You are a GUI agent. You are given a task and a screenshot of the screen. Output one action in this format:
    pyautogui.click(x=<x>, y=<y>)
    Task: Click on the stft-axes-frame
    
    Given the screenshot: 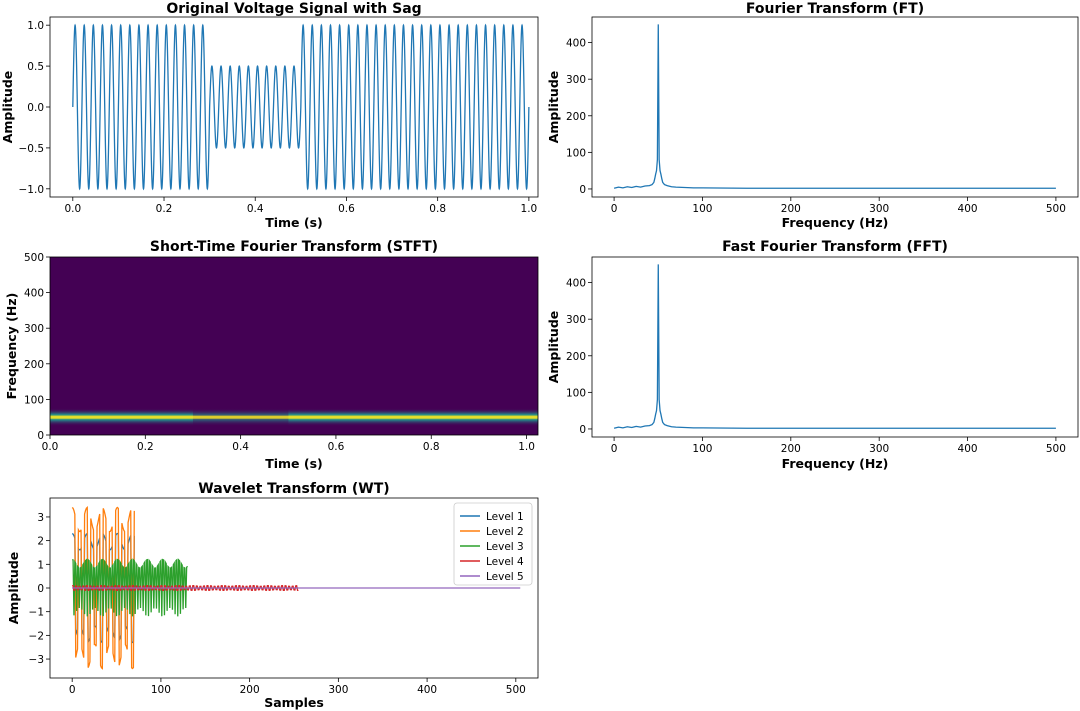 What is the action you would take?
    pyautogui.click(x=294, y=346)
    